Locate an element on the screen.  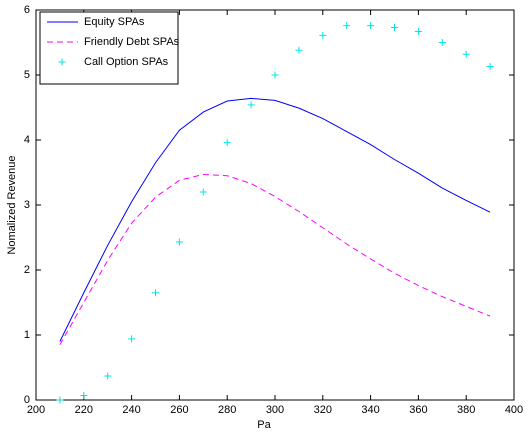
x-tick-label: 380 is located at coordinates (466, 410).